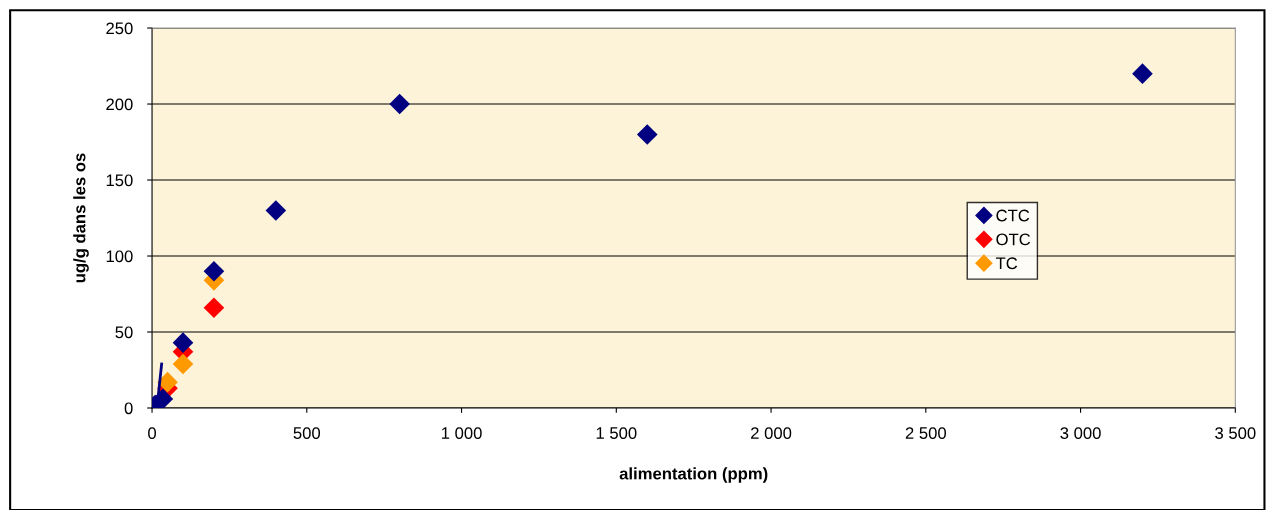 This screenshot has height=510, width=1267. What do you see at coordinates (119, 256) in the screenshot?
I see `y-tick-label: 100` at bounding box center [119, 256].